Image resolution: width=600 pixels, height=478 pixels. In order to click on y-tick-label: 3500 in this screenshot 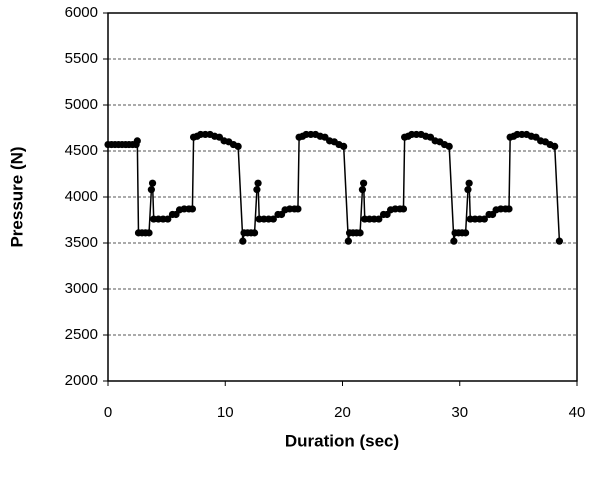, I will do `click(81, 242)`.